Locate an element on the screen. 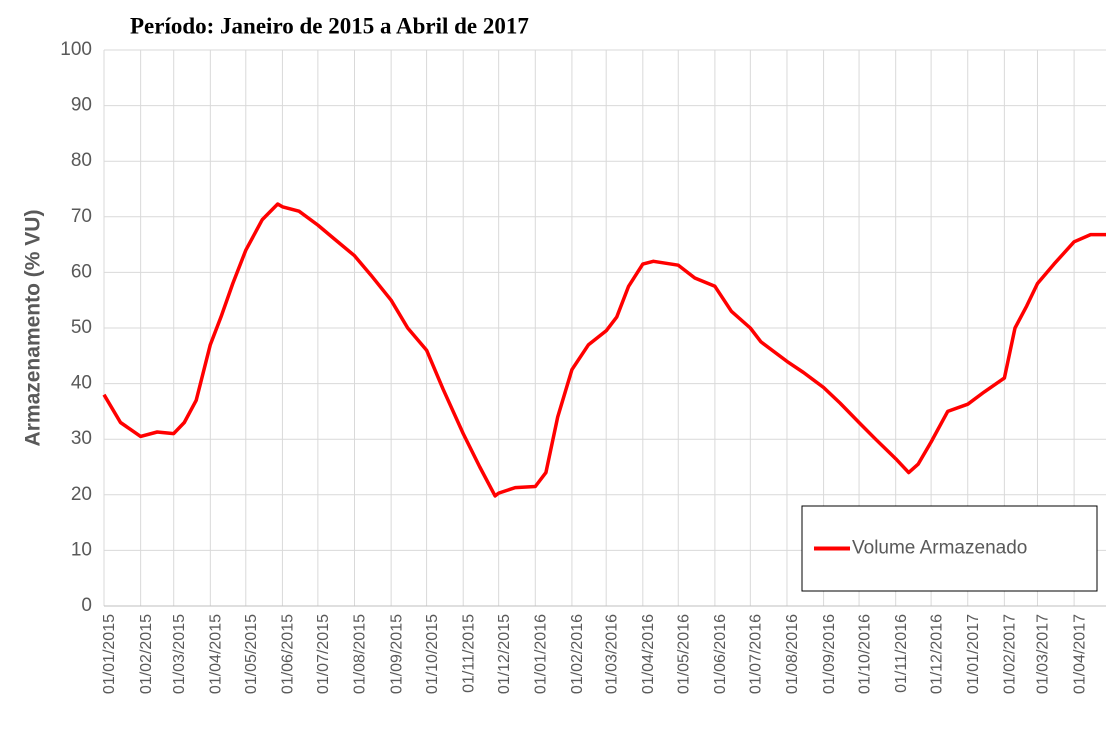  x-tick-label: 01/09/2015 is located at coordinates (396, 654).